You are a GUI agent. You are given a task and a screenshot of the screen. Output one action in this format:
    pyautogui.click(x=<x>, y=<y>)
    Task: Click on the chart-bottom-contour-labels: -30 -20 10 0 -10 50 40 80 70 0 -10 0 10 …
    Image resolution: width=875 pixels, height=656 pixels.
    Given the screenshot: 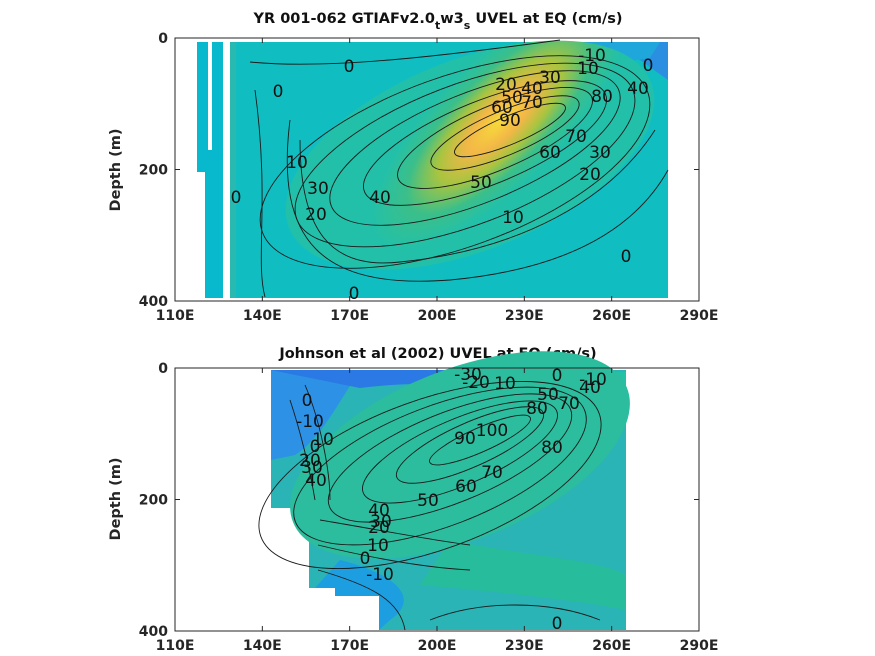 What is the action you would take?
    pyautogui.click(x=451, y=499)
    